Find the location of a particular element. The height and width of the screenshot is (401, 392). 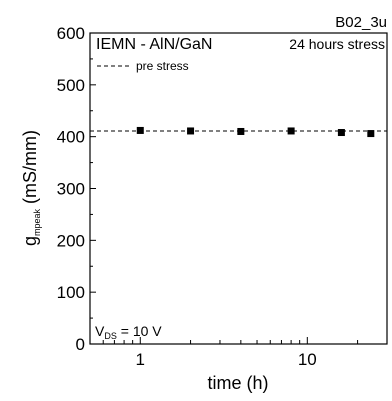

x-axis-ticks: 1 10 is located at coordinates (230, 353).